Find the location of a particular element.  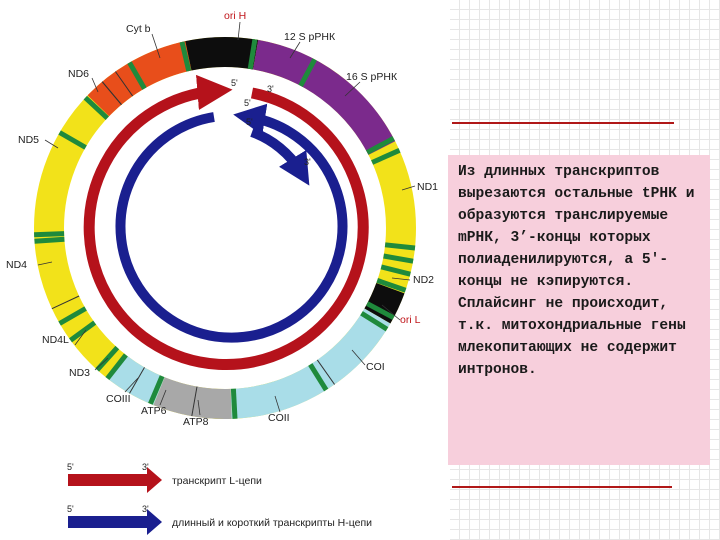

legend-h-strand-arrowhead is located at coordinates (154, 522).